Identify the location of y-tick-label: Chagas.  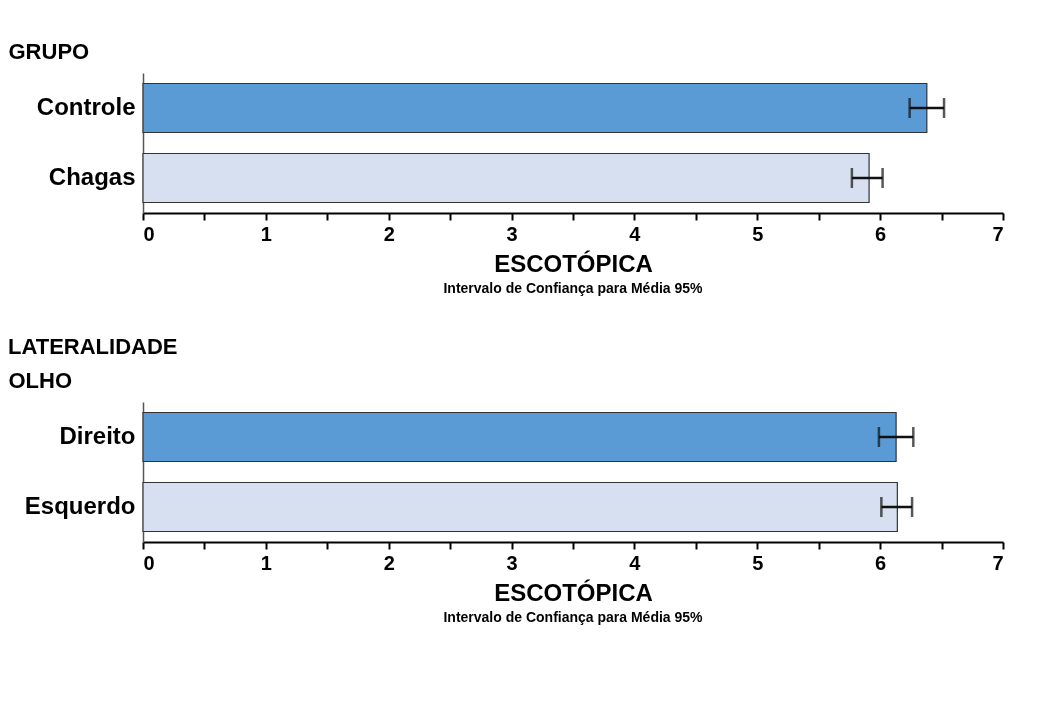
(92, 176).